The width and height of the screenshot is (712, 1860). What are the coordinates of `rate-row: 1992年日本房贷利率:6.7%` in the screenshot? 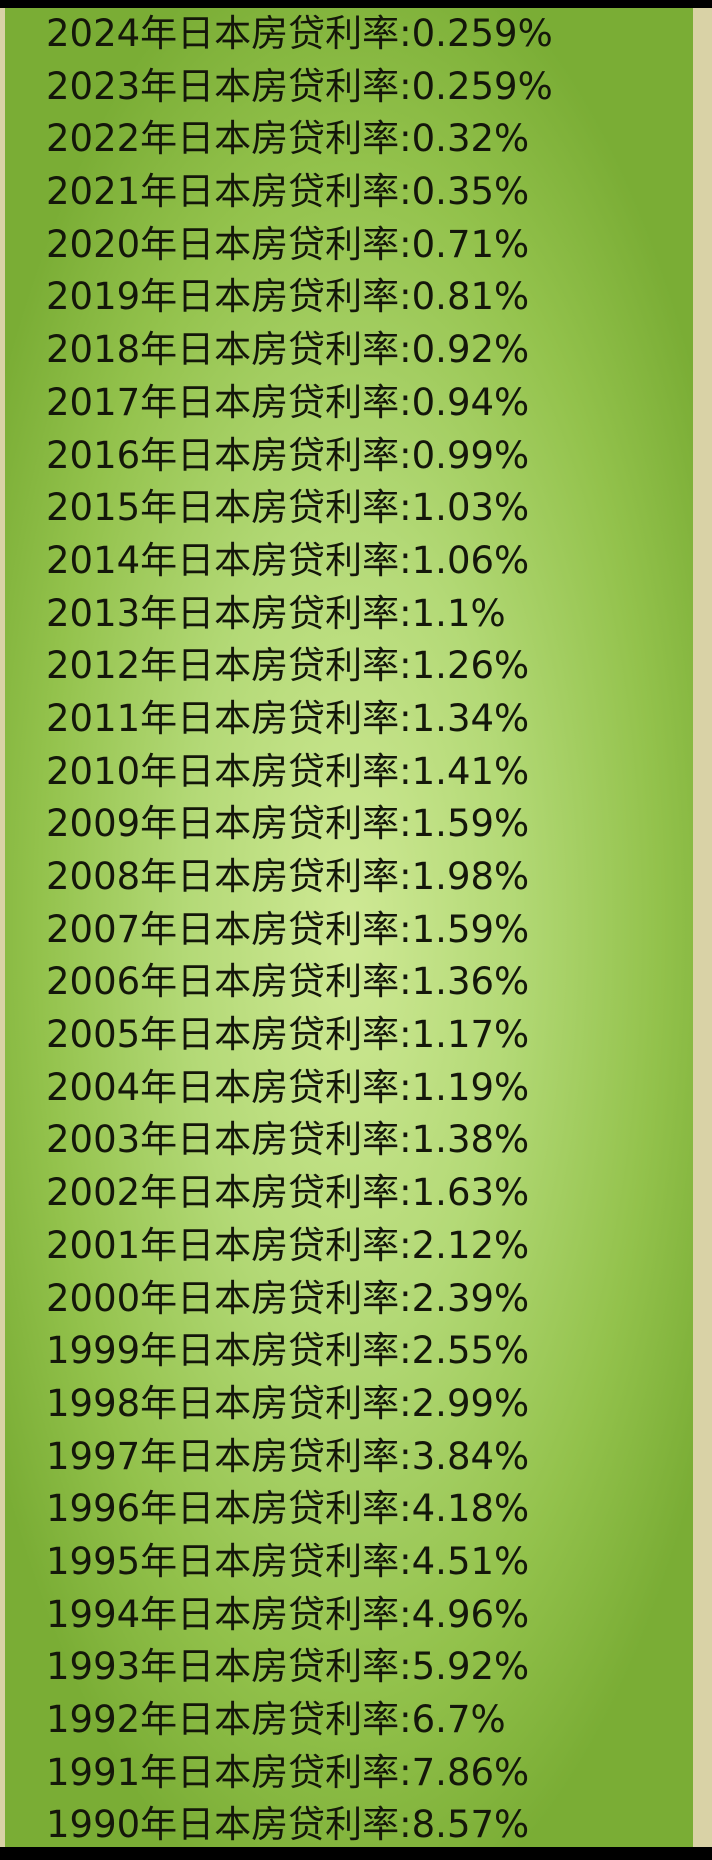 It's located at (366, 1720).